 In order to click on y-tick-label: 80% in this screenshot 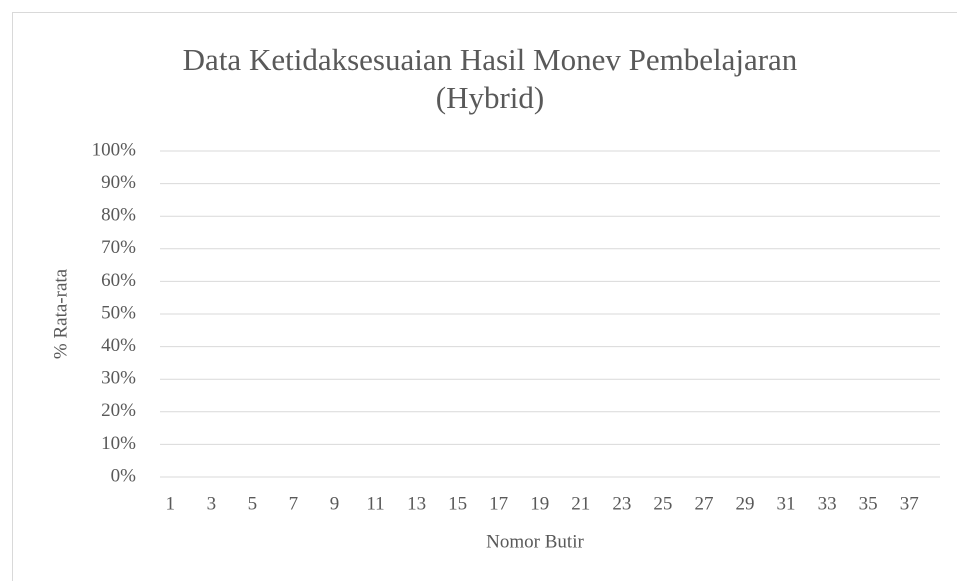, I will do `click(118, 215)`.